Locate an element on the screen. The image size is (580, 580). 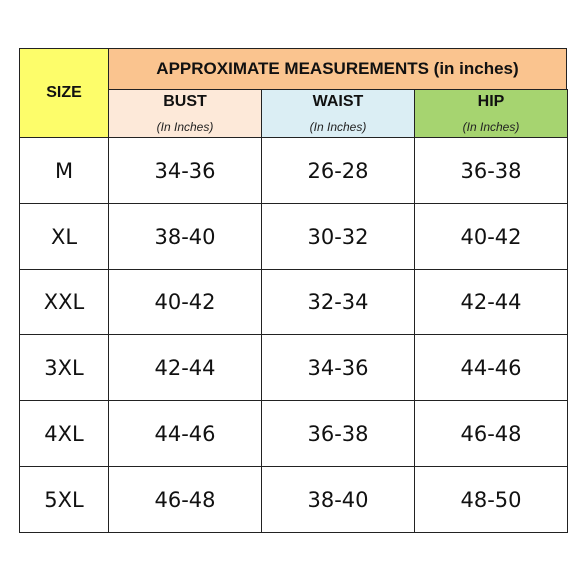
size-cell: 3XL is located at coordinates (64, 367).